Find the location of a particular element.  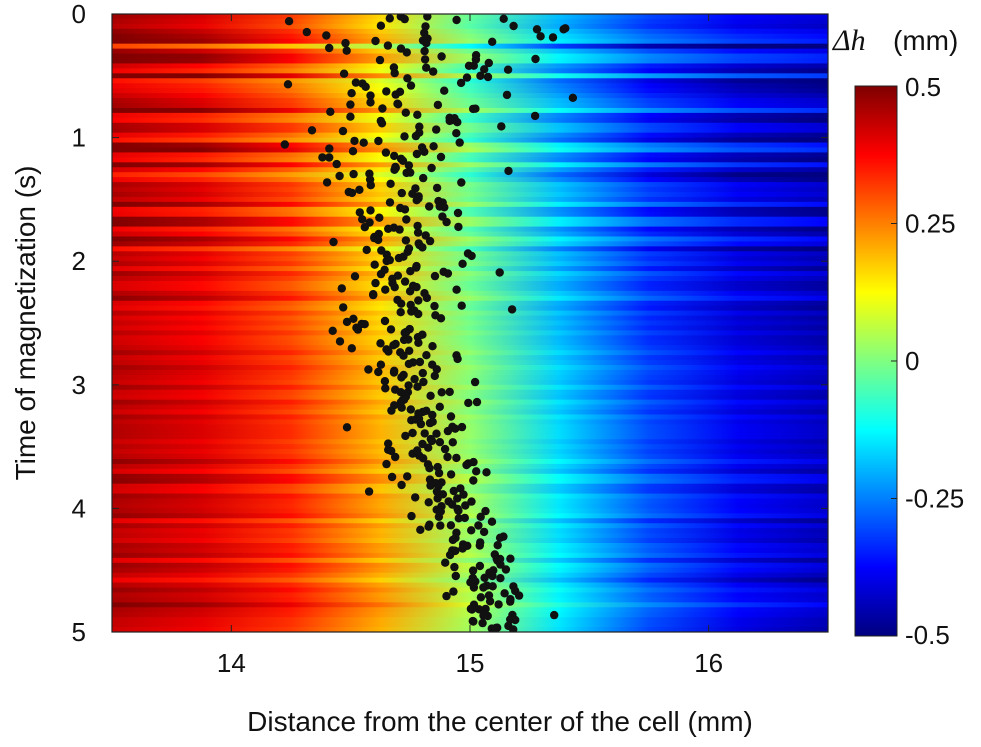

colorbar-ticks: 0.5 0.25 0 -0.25 -0.5 is located at coordinates (927, 361).